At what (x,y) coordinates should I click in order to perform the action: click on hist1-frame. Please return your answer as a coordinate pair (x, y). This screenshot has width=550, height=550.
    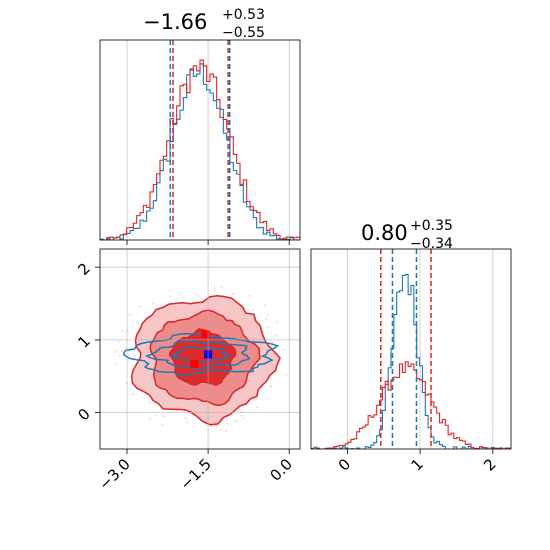
    Looking at the image, I should click on (200, 140).